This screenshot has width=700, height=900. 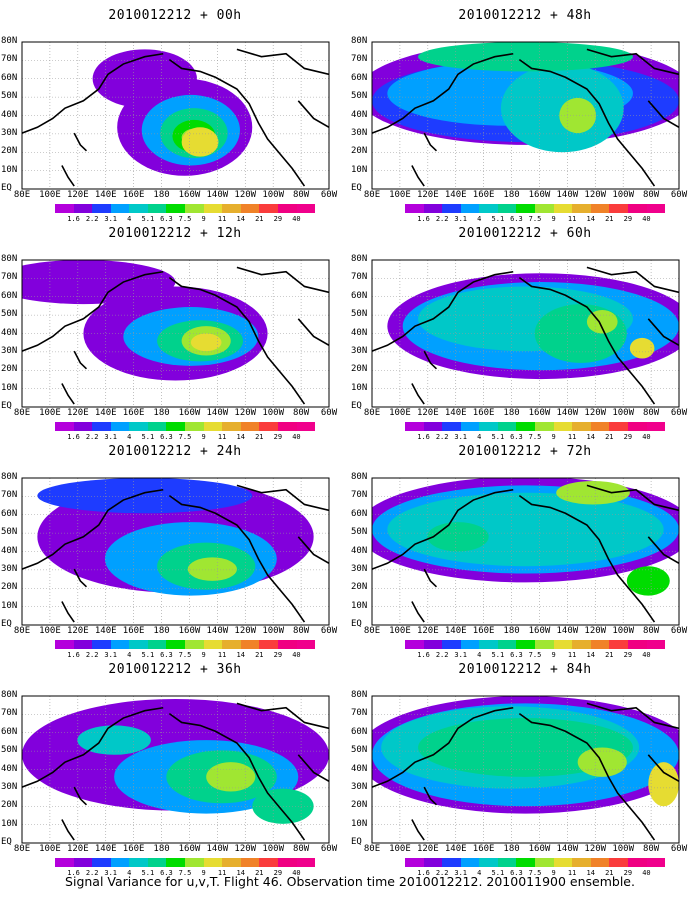 I want to click on colorbar-label: 3.1, so click(x=461, y=219).